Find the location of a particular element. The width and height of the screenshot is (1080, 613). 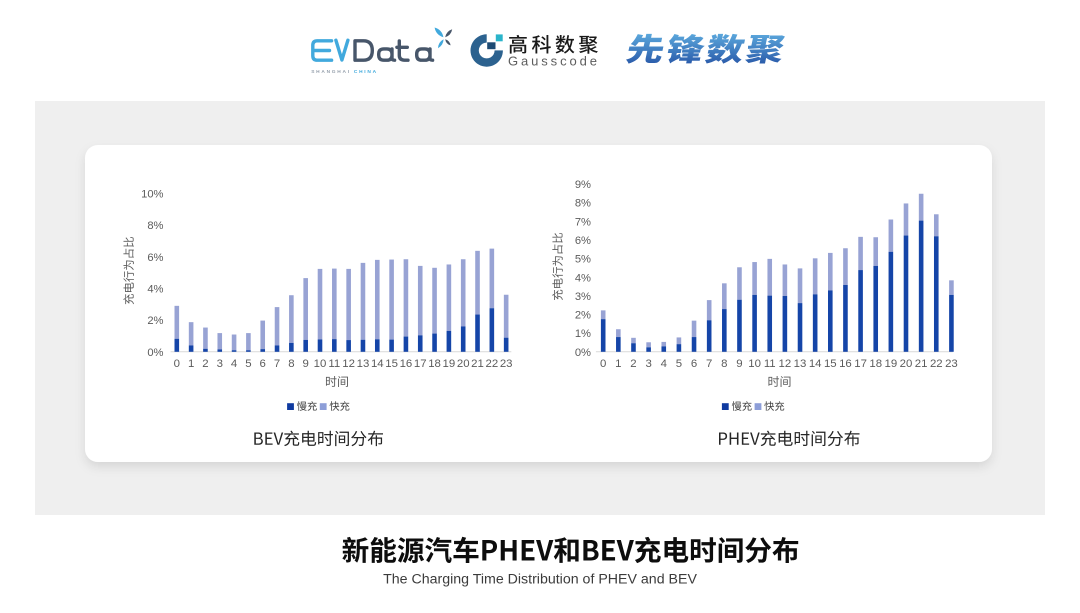

svg-text: 9% is located at coordinates (583, 185).